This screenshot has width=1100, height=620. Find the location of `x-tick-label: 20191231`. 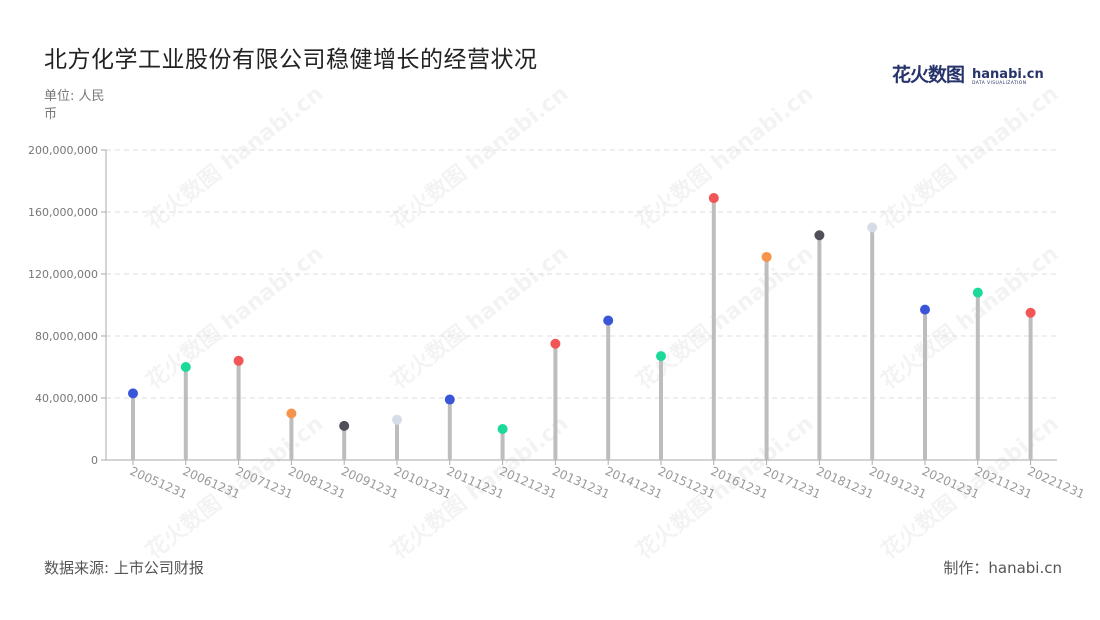

x-tick-label: 20191231 is located at coordinates (897, 483).